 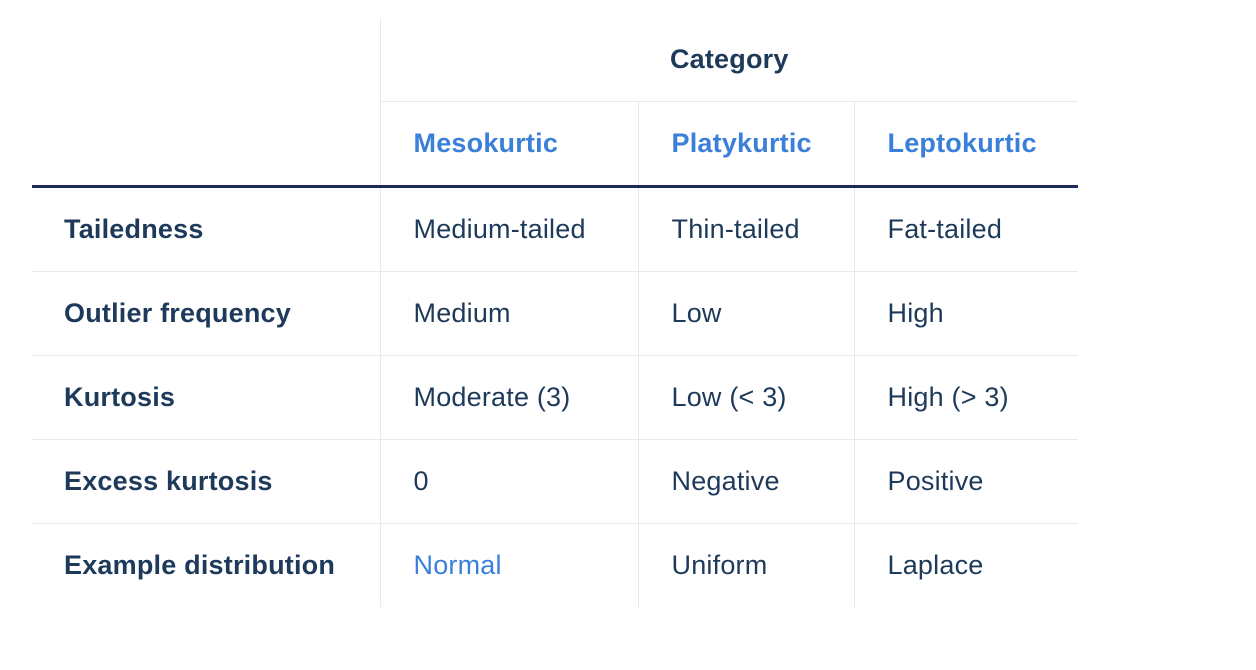 What do you see at coordinates (206, 397) in the screenshot?
I see `row-label: Kurtosis` at bounding box center [206, 397].